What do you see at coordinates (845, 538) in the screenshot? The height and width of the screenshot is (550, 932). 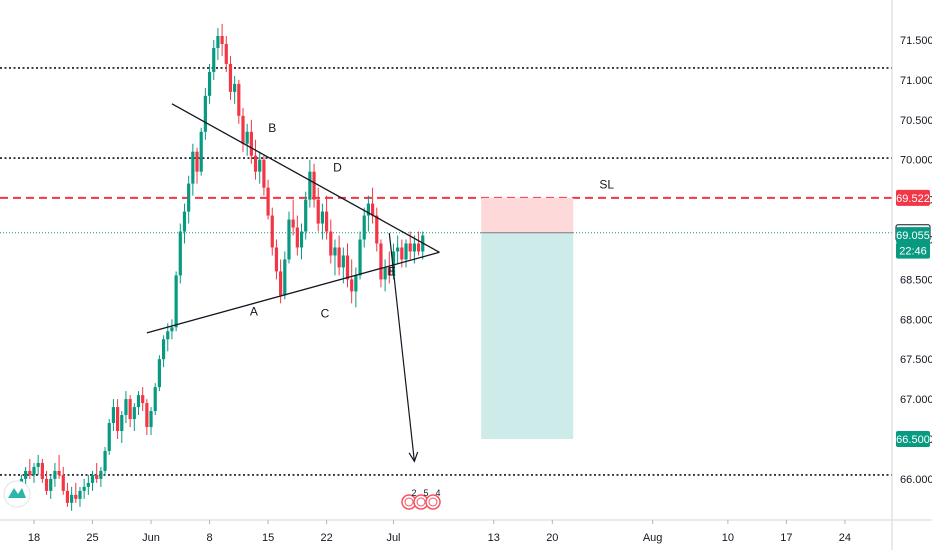 I see `x-tick-label: 24` at bounding box center [845, 538].